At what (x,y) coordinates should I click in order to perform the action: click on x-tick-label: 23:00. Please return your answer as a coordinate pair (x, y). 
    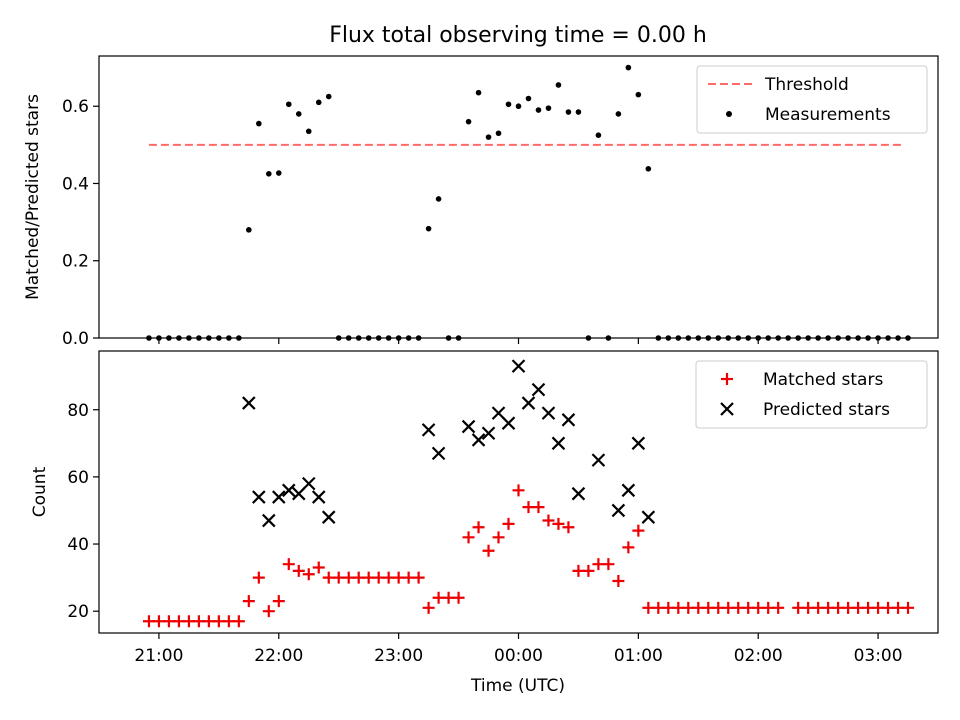
    Looking at the image, I should click on (398, 656).